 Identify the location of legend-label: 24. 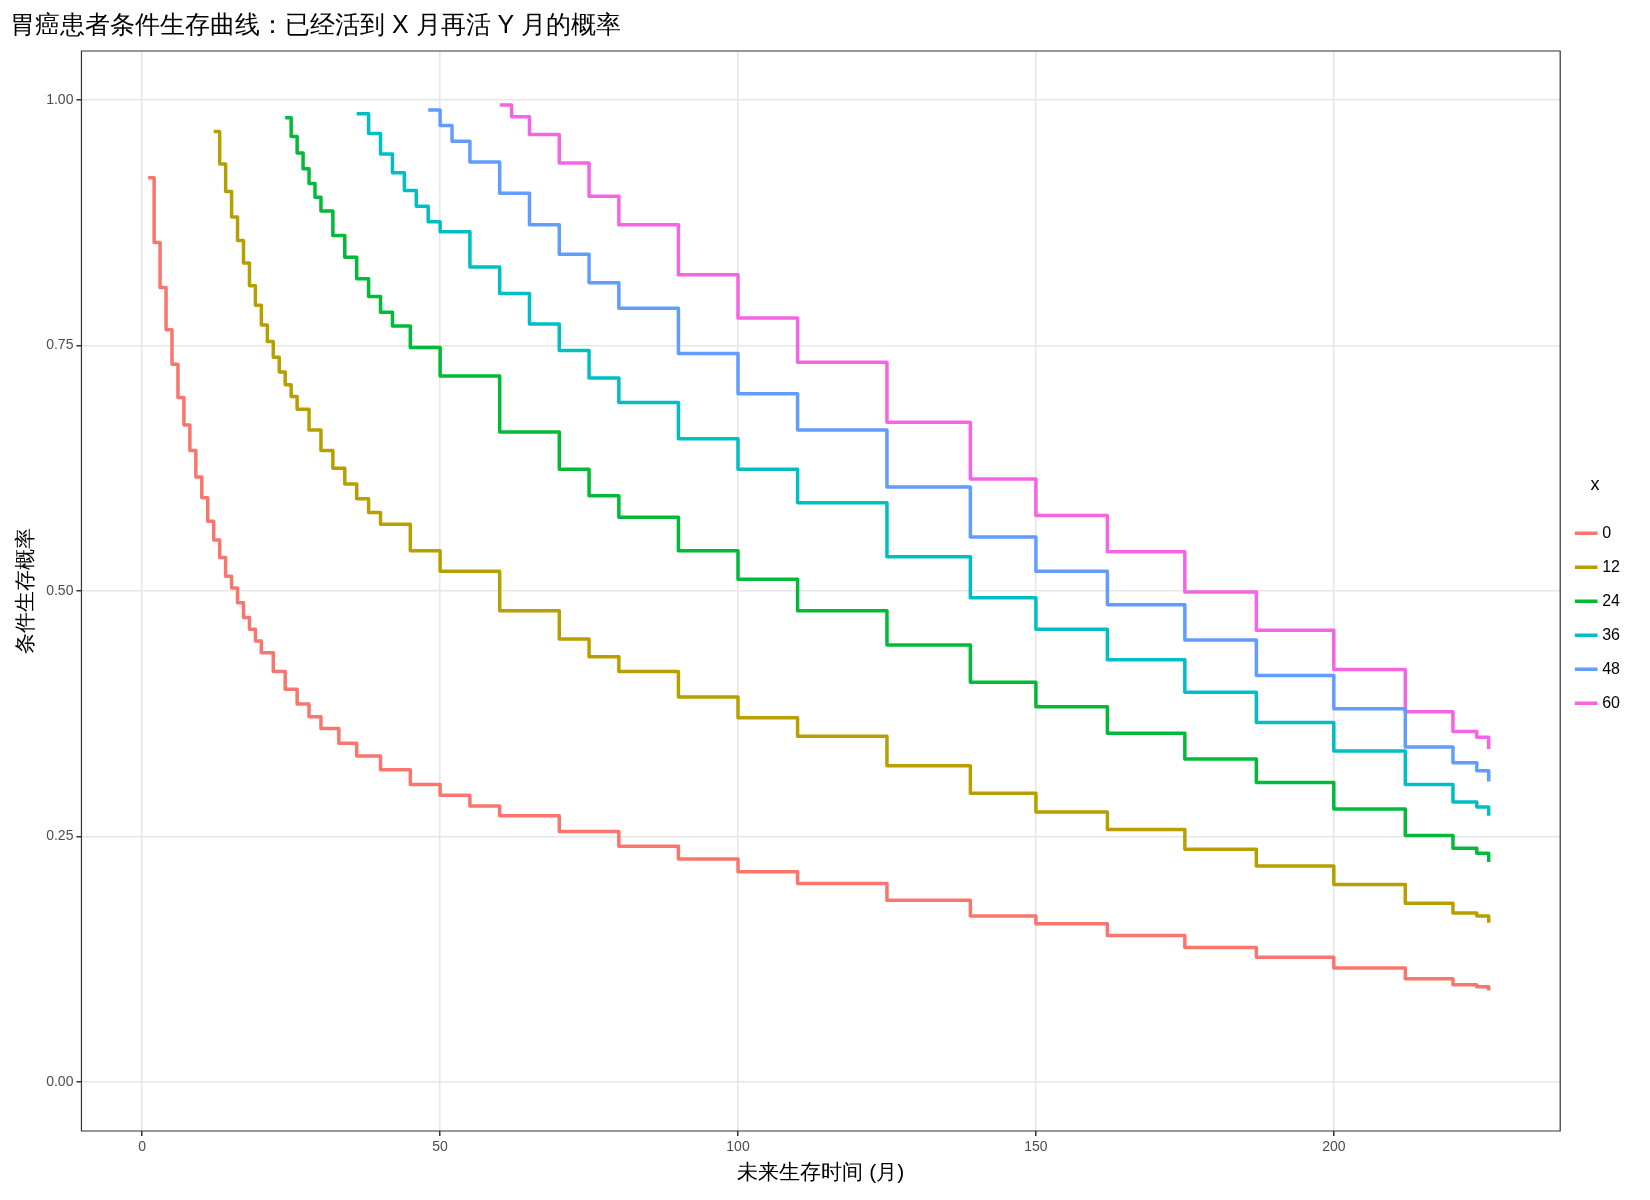
(1611, 600).